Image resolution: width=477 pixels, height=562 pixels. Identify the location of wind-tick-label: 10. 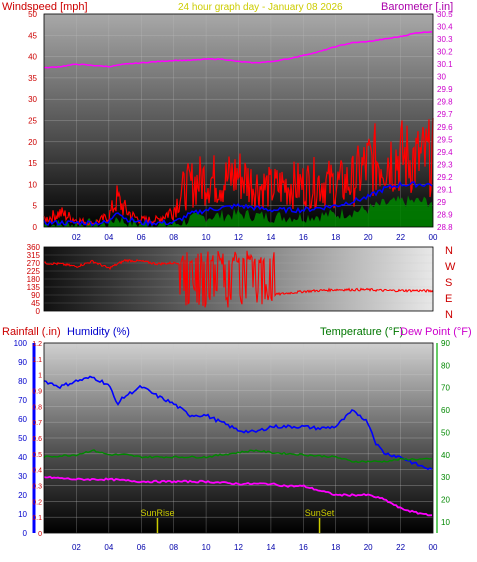
(32, 184).